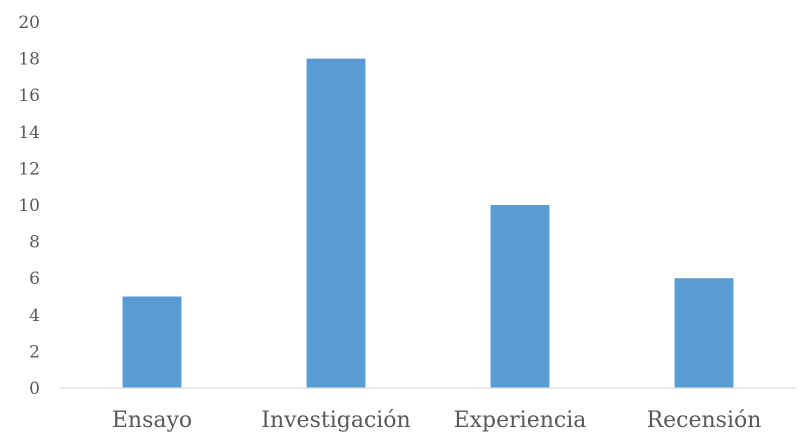 The width and height of the screenshot is (811, 437). What do you see at coordinates (704, 420) in the screenshot?
I see `x-category-label: Recensión` at bounding box center [704, 420].